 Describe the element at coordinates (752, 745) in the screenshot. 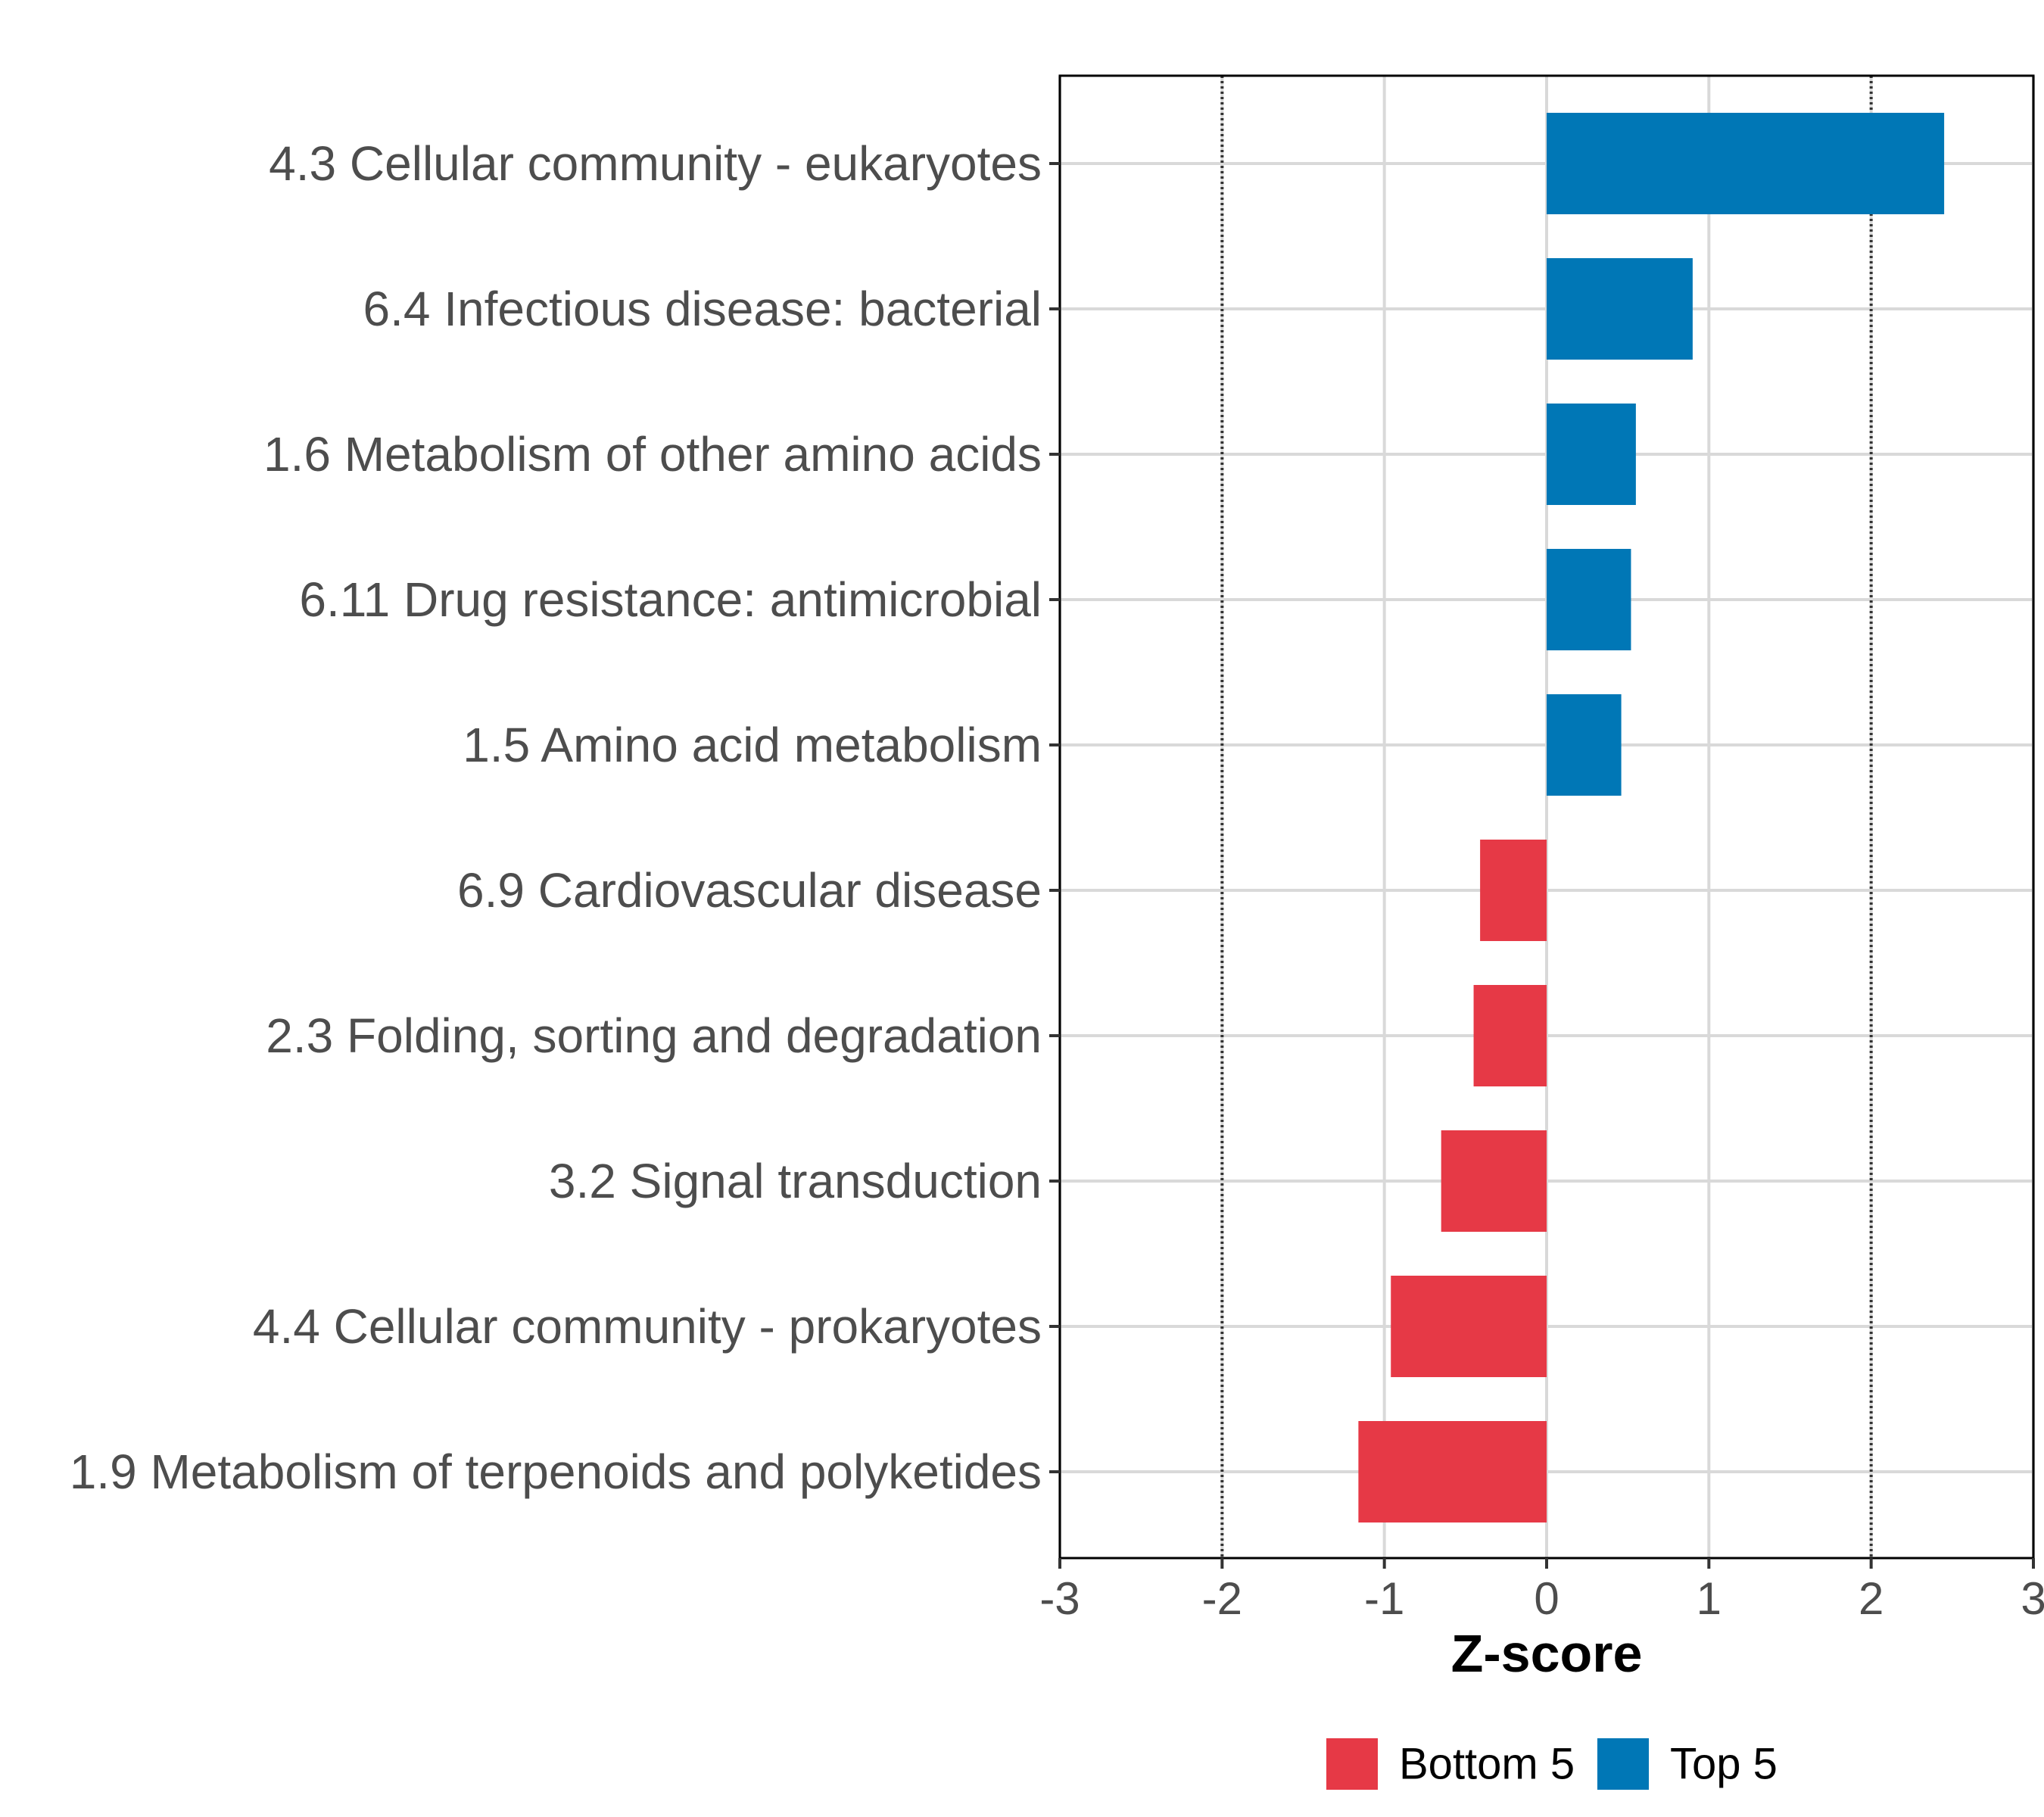

I see `category-label: 1.5 Amino acid metabolism` at that location.